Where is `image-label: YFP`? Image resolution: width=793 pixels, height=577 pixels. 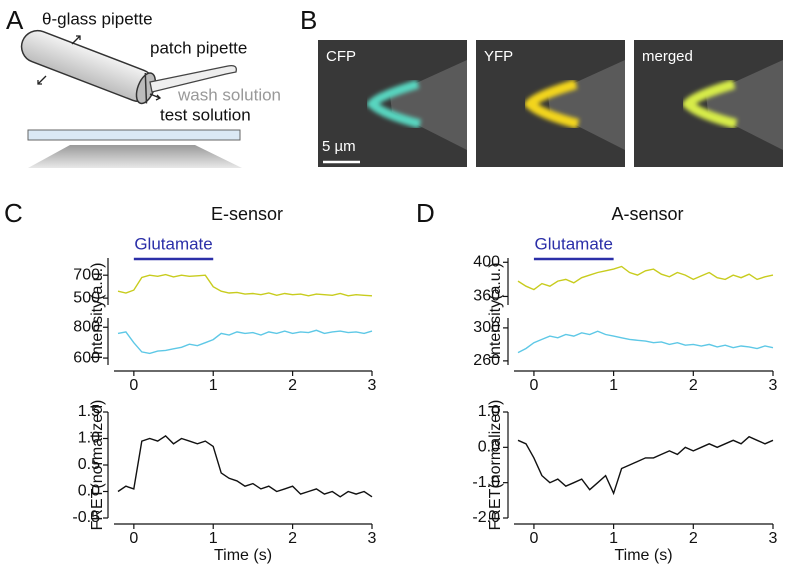
image-label: YFP is located at coordinates (498, 56).